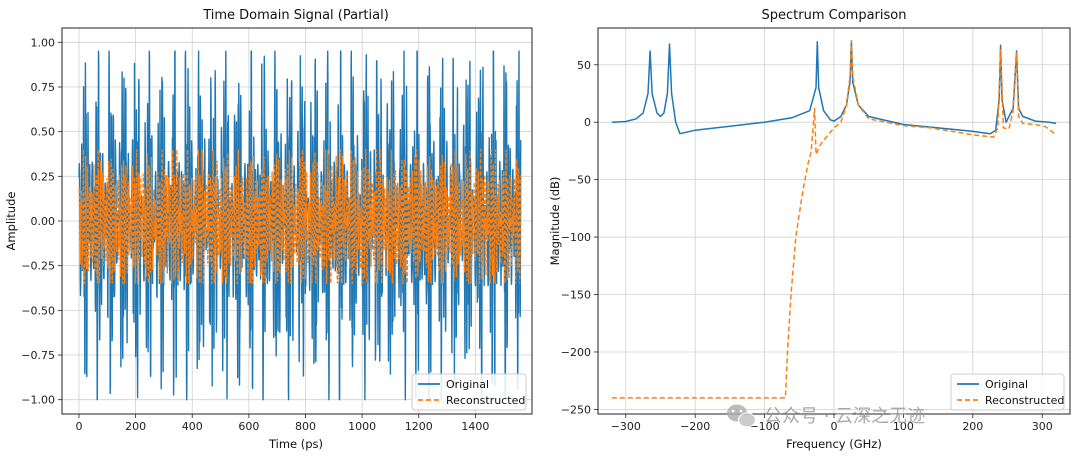 This screenshot has width=1080, height=459. Describe the element at coordinates (38, 400) in the screenshot. I see `left-y-tick-label: −1.00` at that location.